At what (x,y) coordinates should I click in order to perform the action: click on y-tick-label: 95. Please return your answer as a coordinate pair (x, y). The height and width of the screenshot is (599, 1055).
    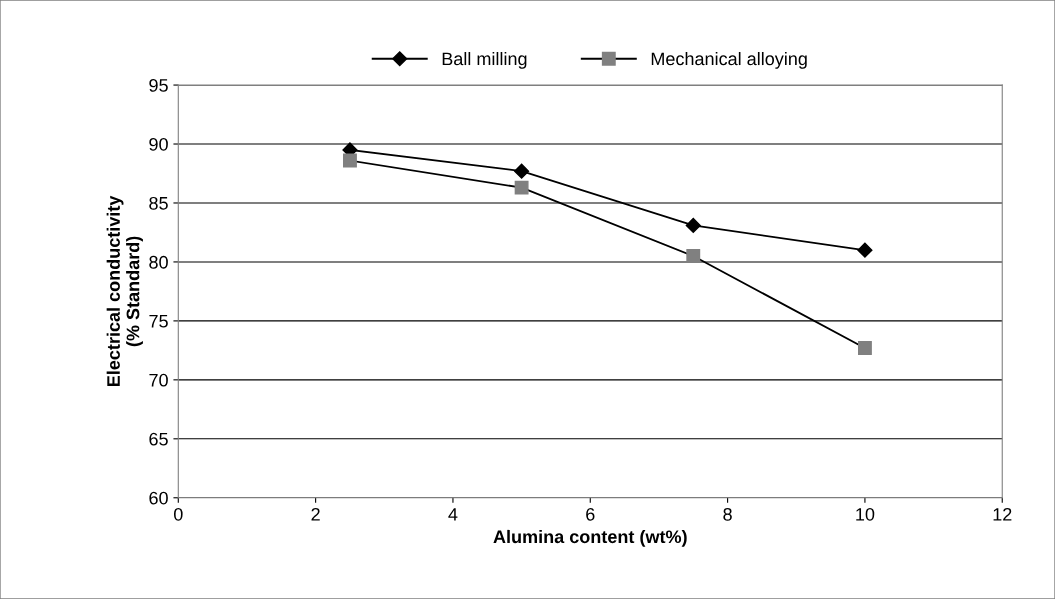
    Looking at the image, I should click on (158, 85).